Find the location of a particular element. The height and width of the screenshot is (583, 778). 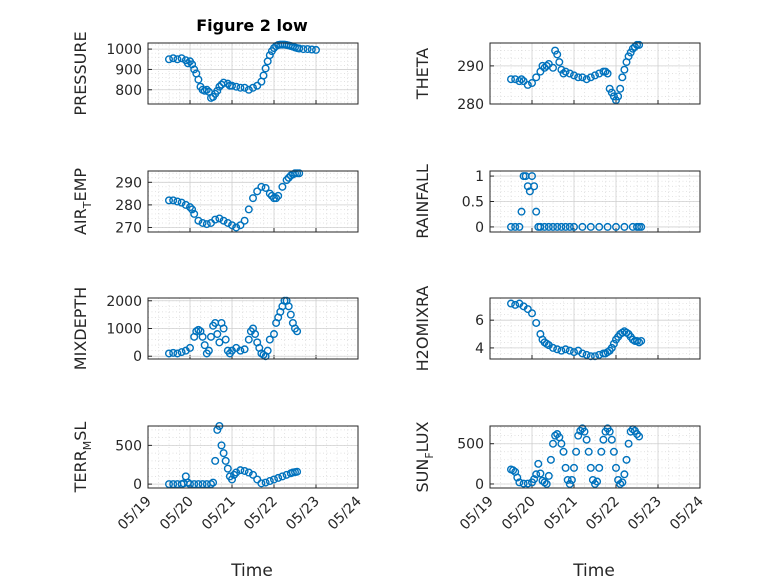

y-tick-label: 0 is located at coordinates (479, 228).